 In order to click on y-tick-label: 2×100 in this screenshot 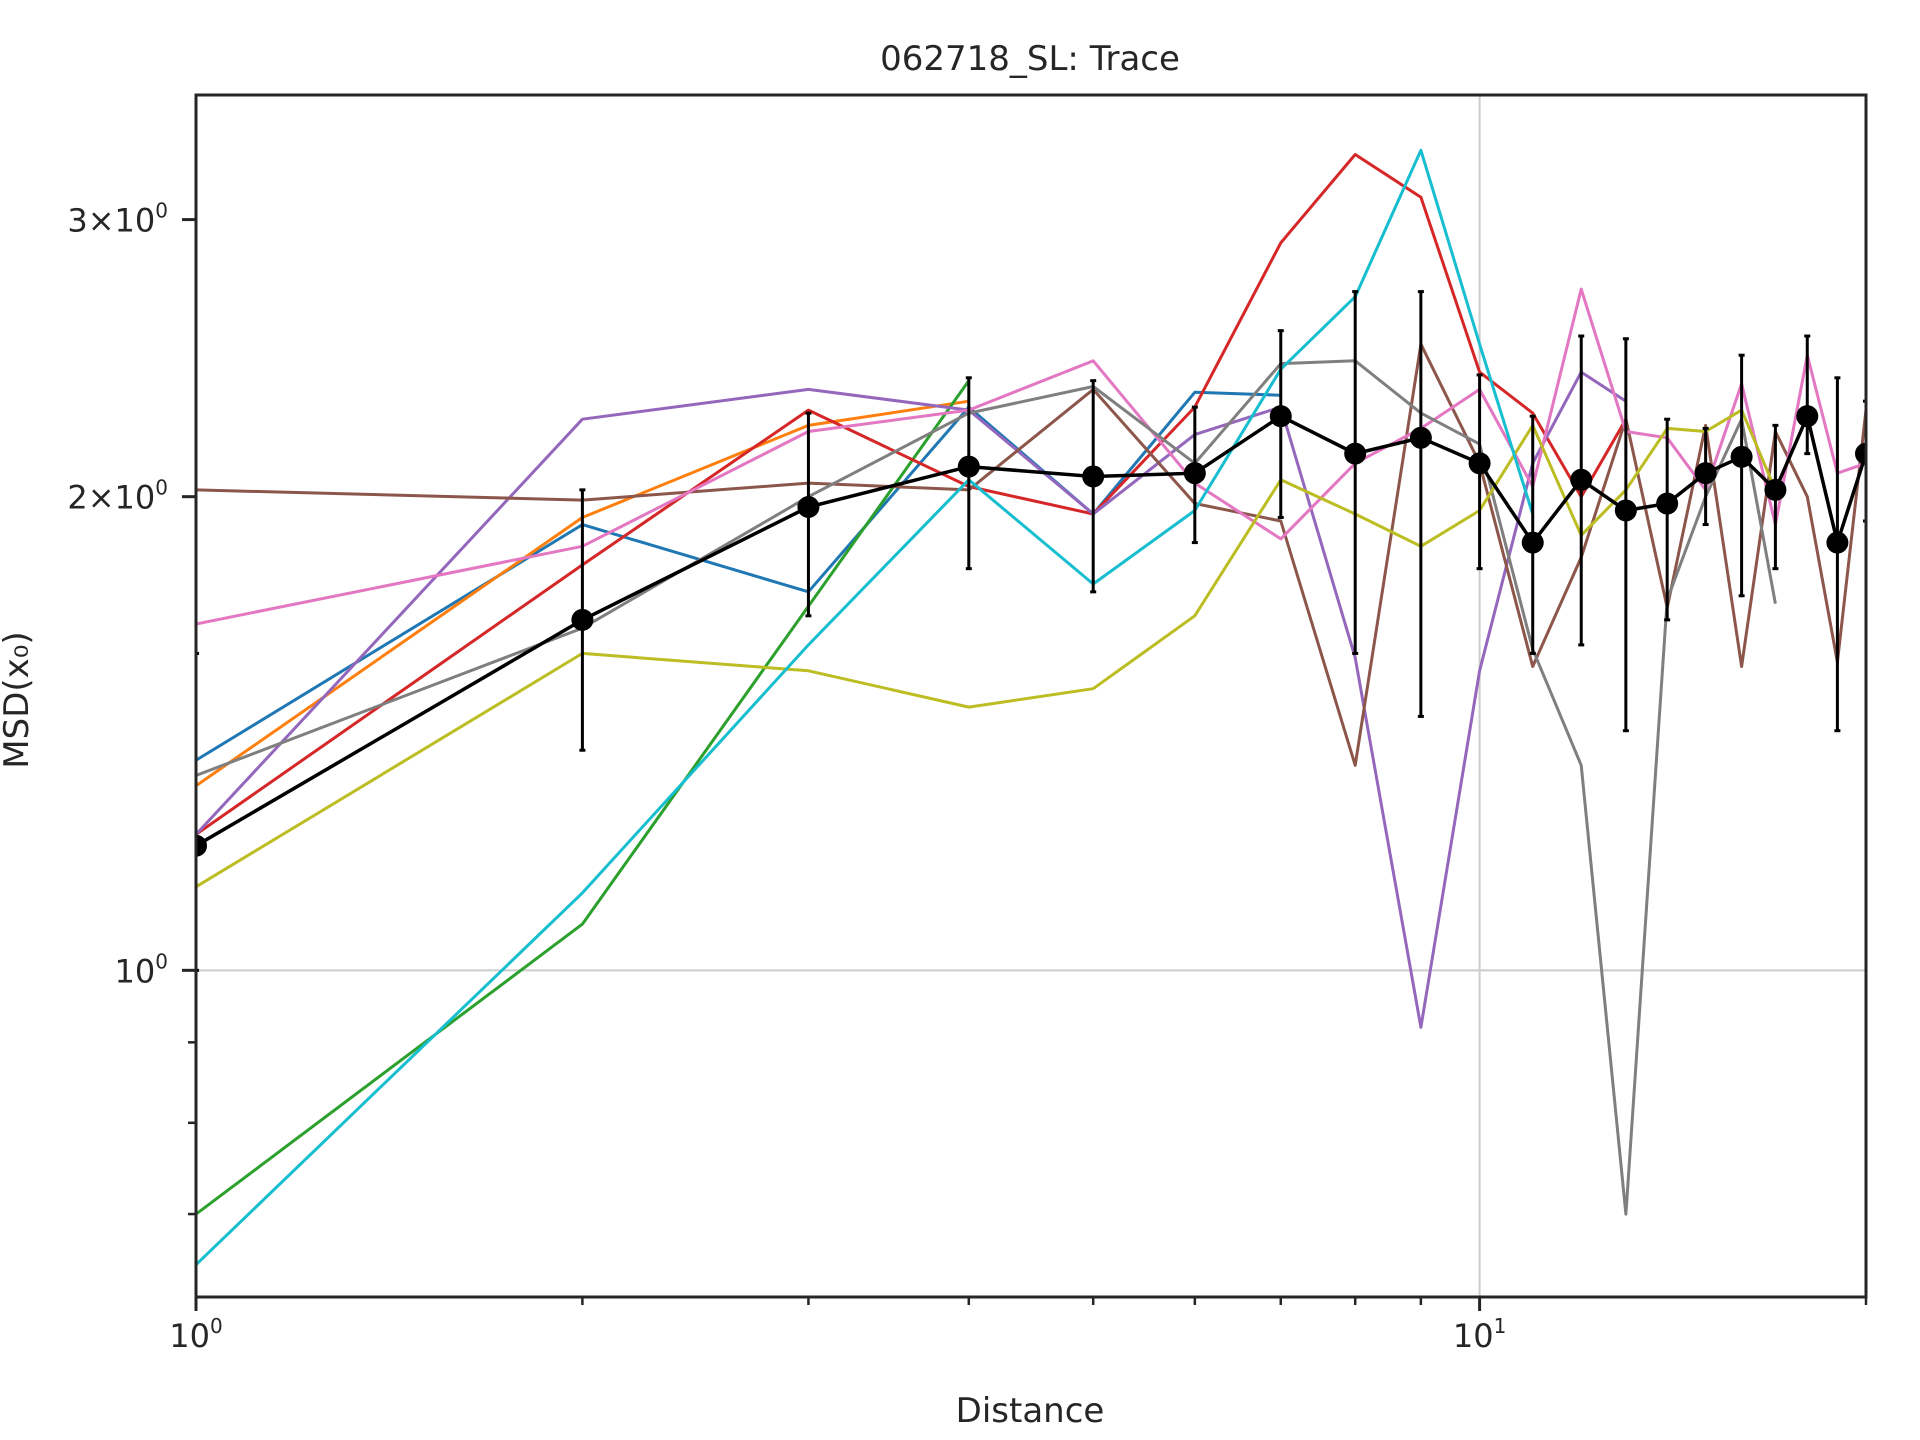, I will do `click(117, 496)`.